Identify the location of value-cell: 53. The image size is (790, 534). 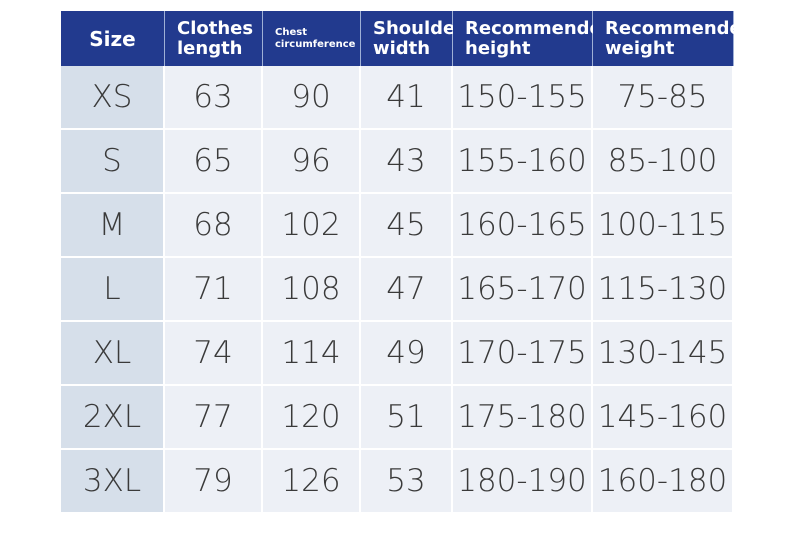
(407, 482).